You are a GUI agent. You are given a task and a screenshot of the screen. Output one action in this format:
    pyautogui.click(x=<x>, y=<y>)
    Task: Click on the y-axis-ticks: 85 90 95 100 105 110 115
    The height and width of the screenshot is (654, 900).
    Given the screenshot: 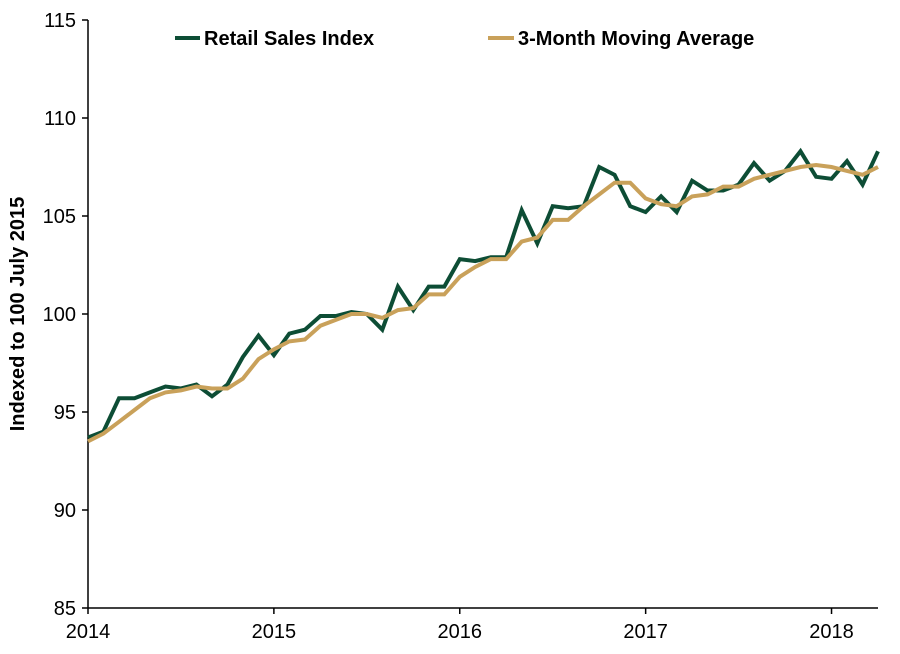 What is the action you would take?
    pyautogui.click(x=65, y=315)
    